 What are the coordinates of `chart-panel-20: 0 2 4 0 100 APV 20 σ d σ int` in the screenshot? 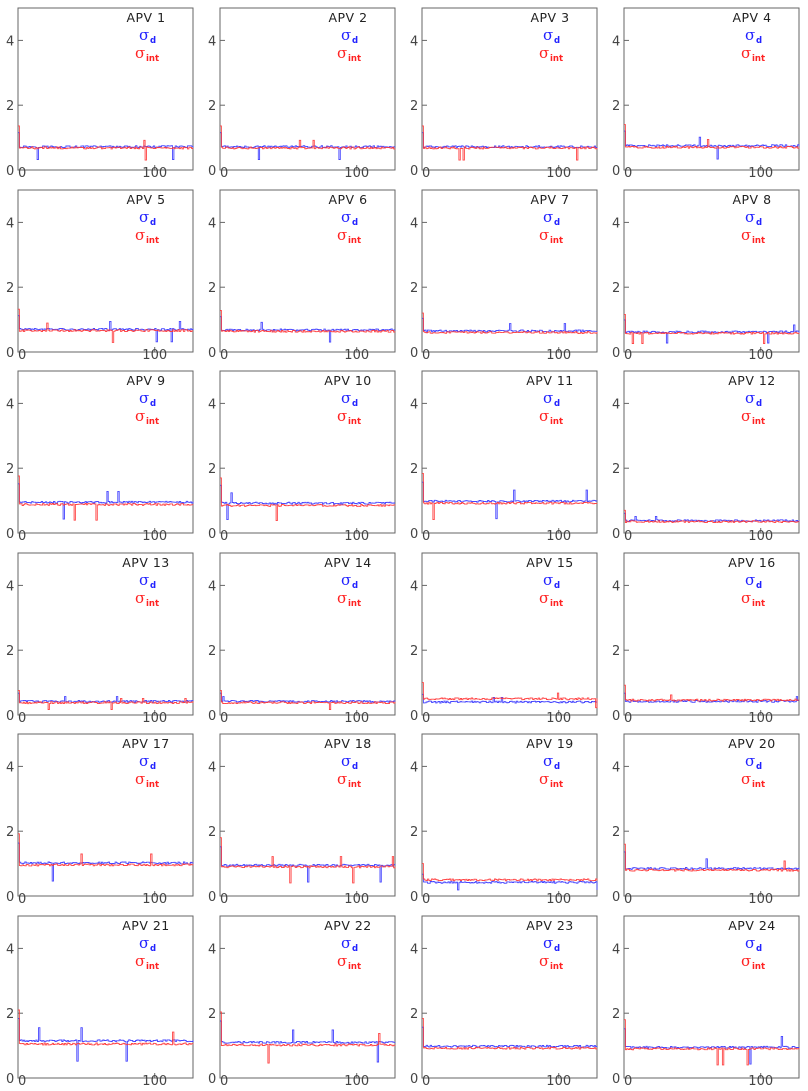 It's located at (707, 817).